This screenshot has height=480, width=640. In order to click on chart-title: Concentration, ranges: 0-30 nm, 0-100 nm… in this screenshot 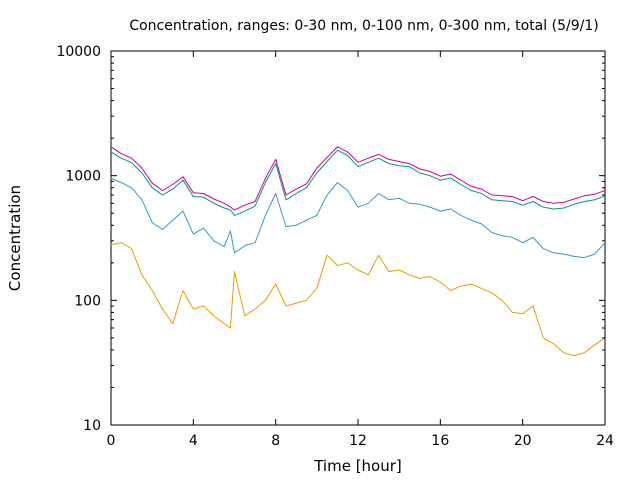, I will do `click(363, 26)`.